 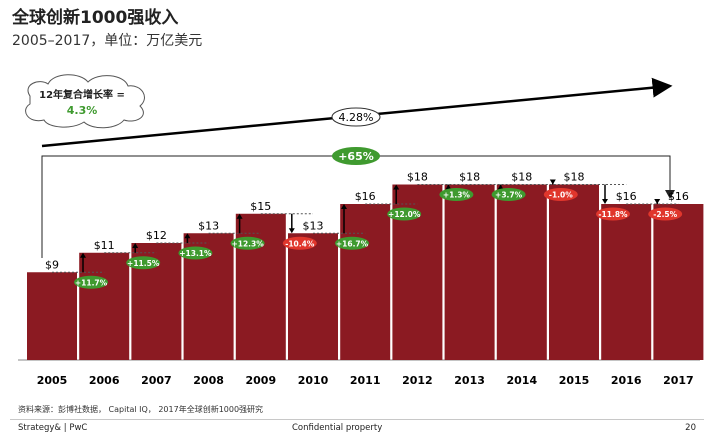 What do you see at coordinates (208, 225) in the screenshot?
I see `value-label-2008: $13` at bounding box center [208, 225].